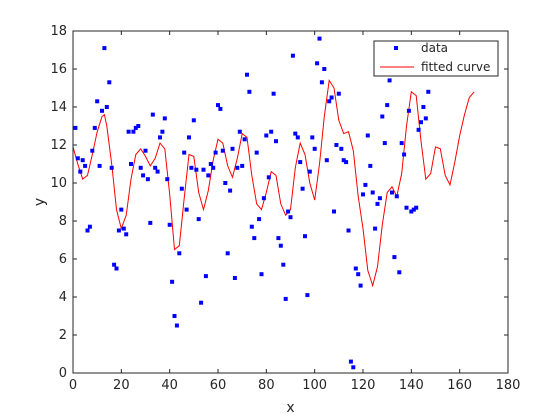 The height and width of the screenshot is (420, 560). I want to click on y-tick-label: 0, so click(63, 373).